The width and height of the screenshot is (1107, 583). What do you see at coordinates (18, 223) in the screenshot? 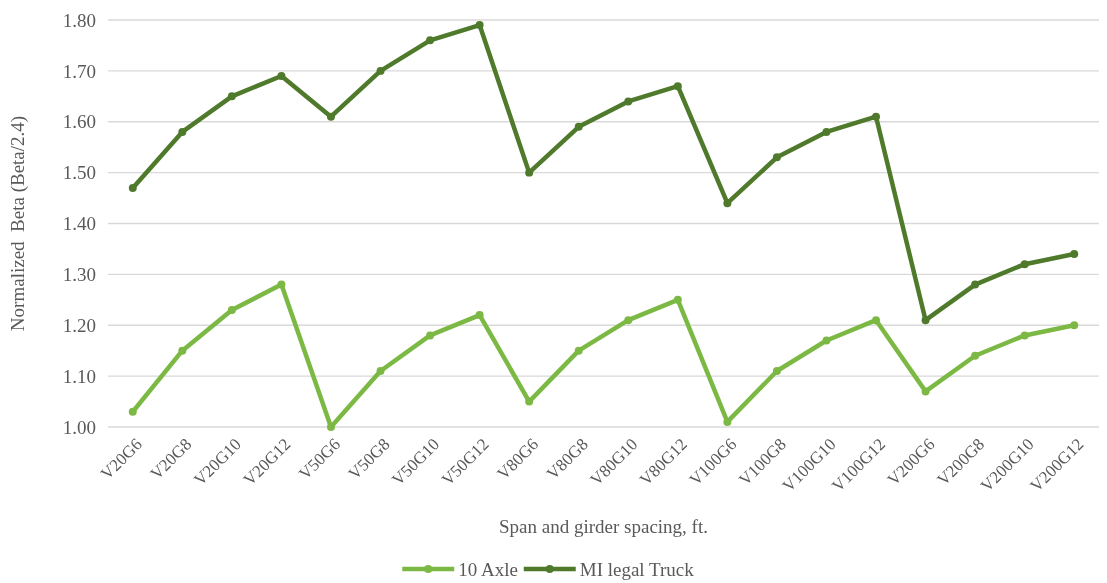
I see `y-axis-title: Normalized Beta (Beta/2.4)` at bounding box center [18, 223].